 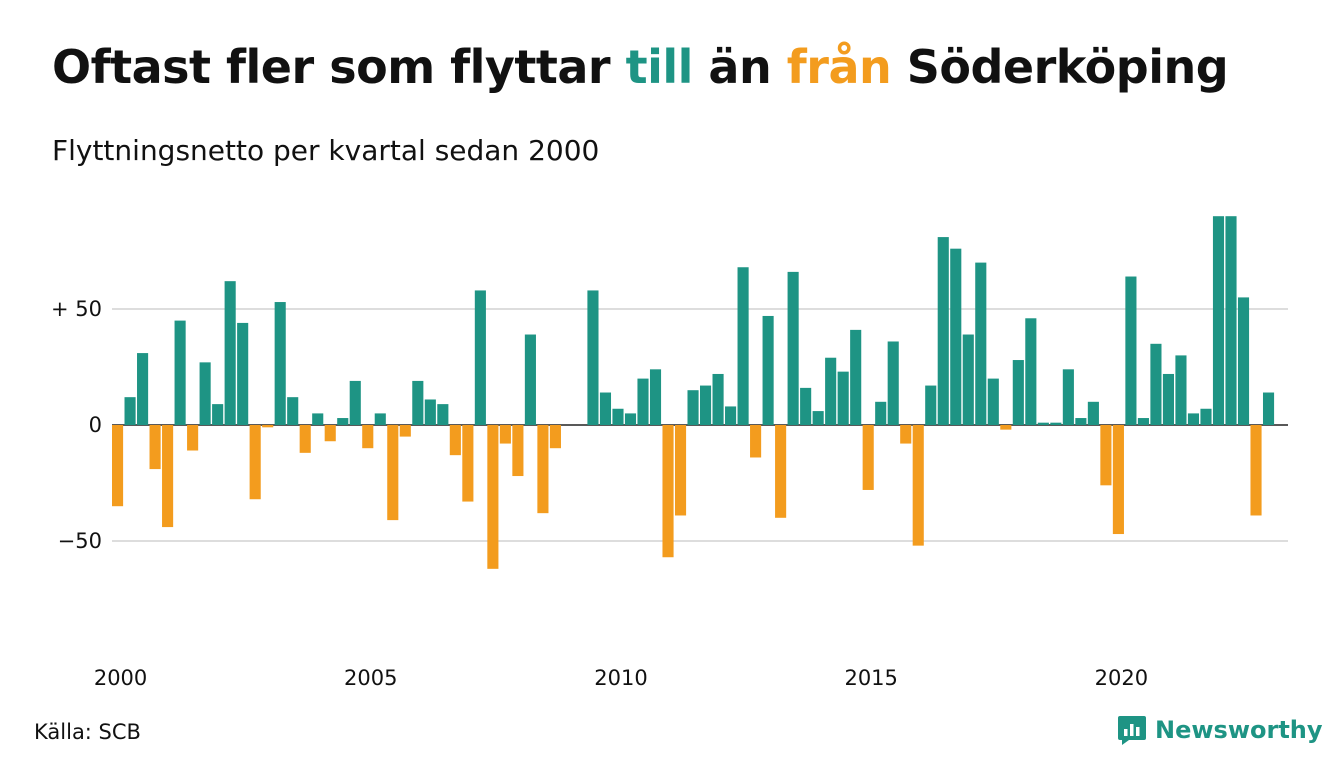 I want to click on y-tick-label: −50, so click(x=80, y=541).